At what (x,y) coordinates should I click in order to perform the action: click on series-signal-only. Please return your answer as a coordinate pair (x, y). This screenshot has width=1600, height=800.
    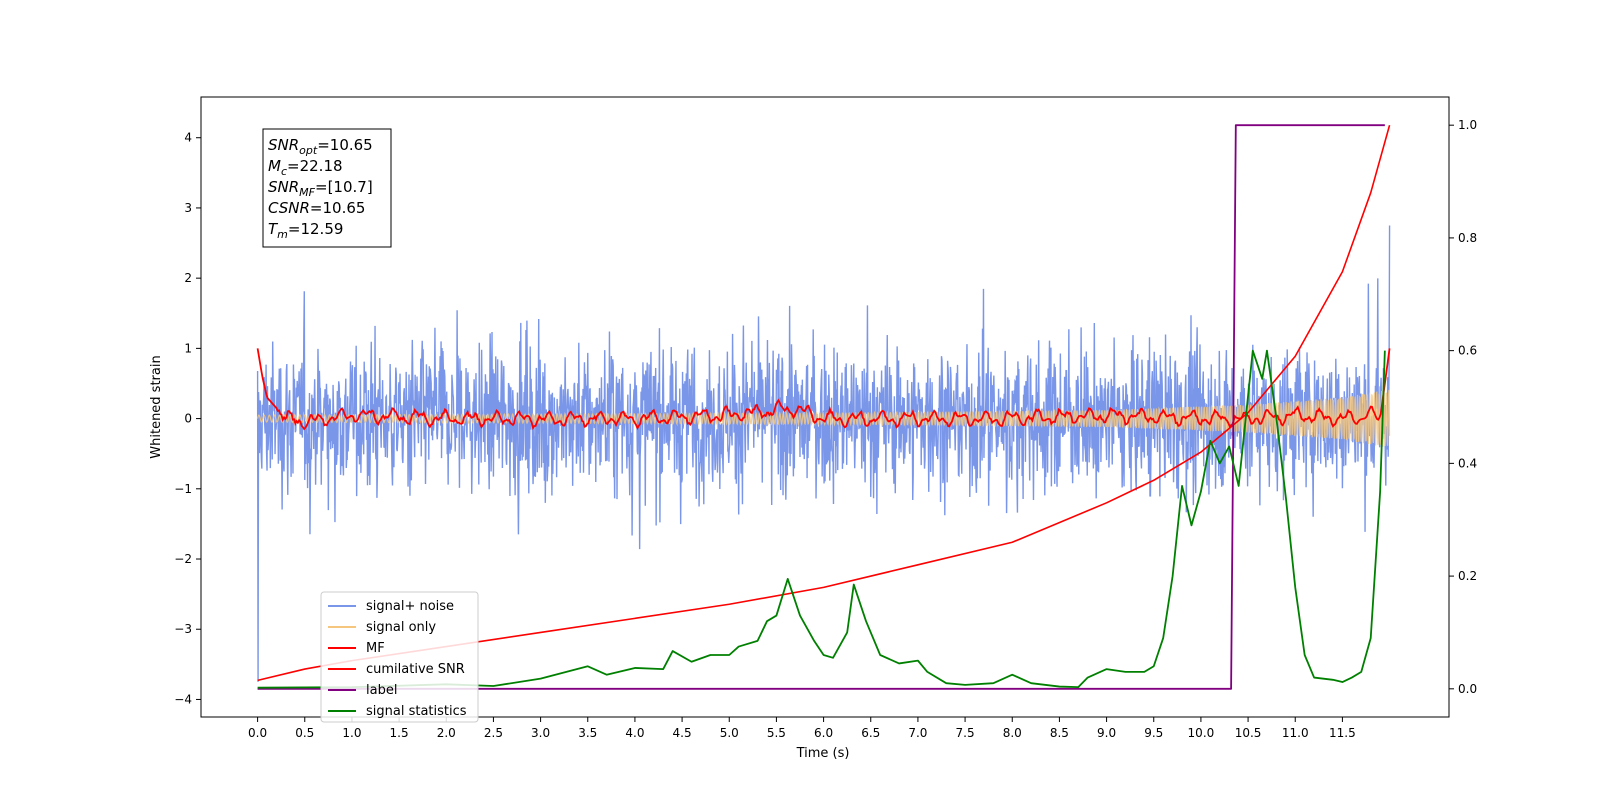
    Looking at the image, I should click on (824, 418).